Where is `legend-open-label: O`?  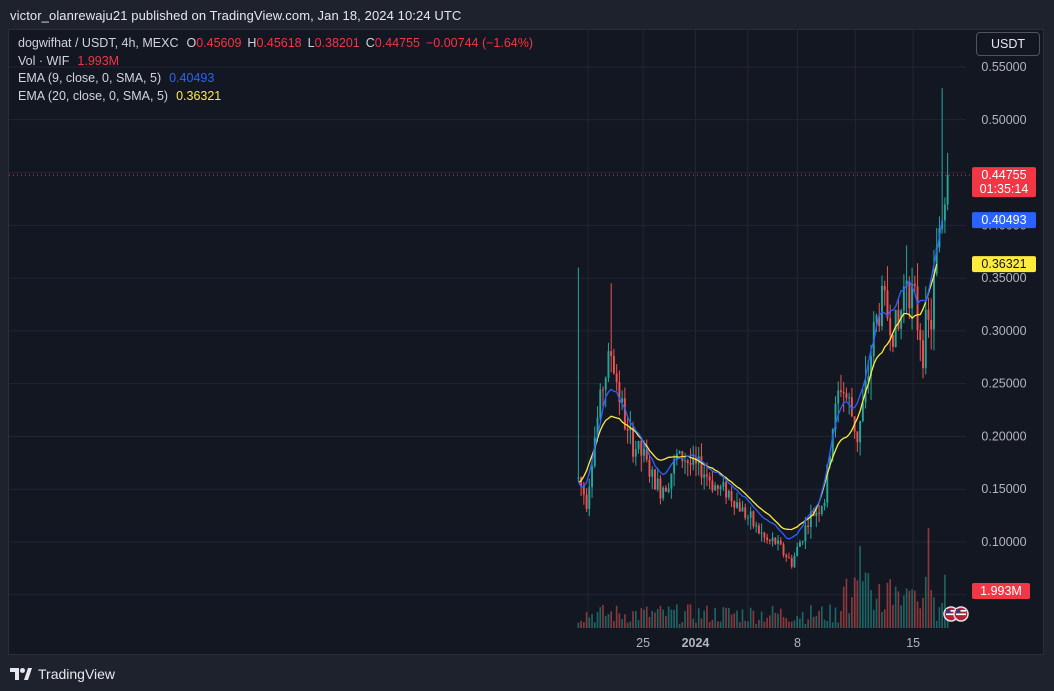
legend-open-label: O is located at coordinates (191, 43).